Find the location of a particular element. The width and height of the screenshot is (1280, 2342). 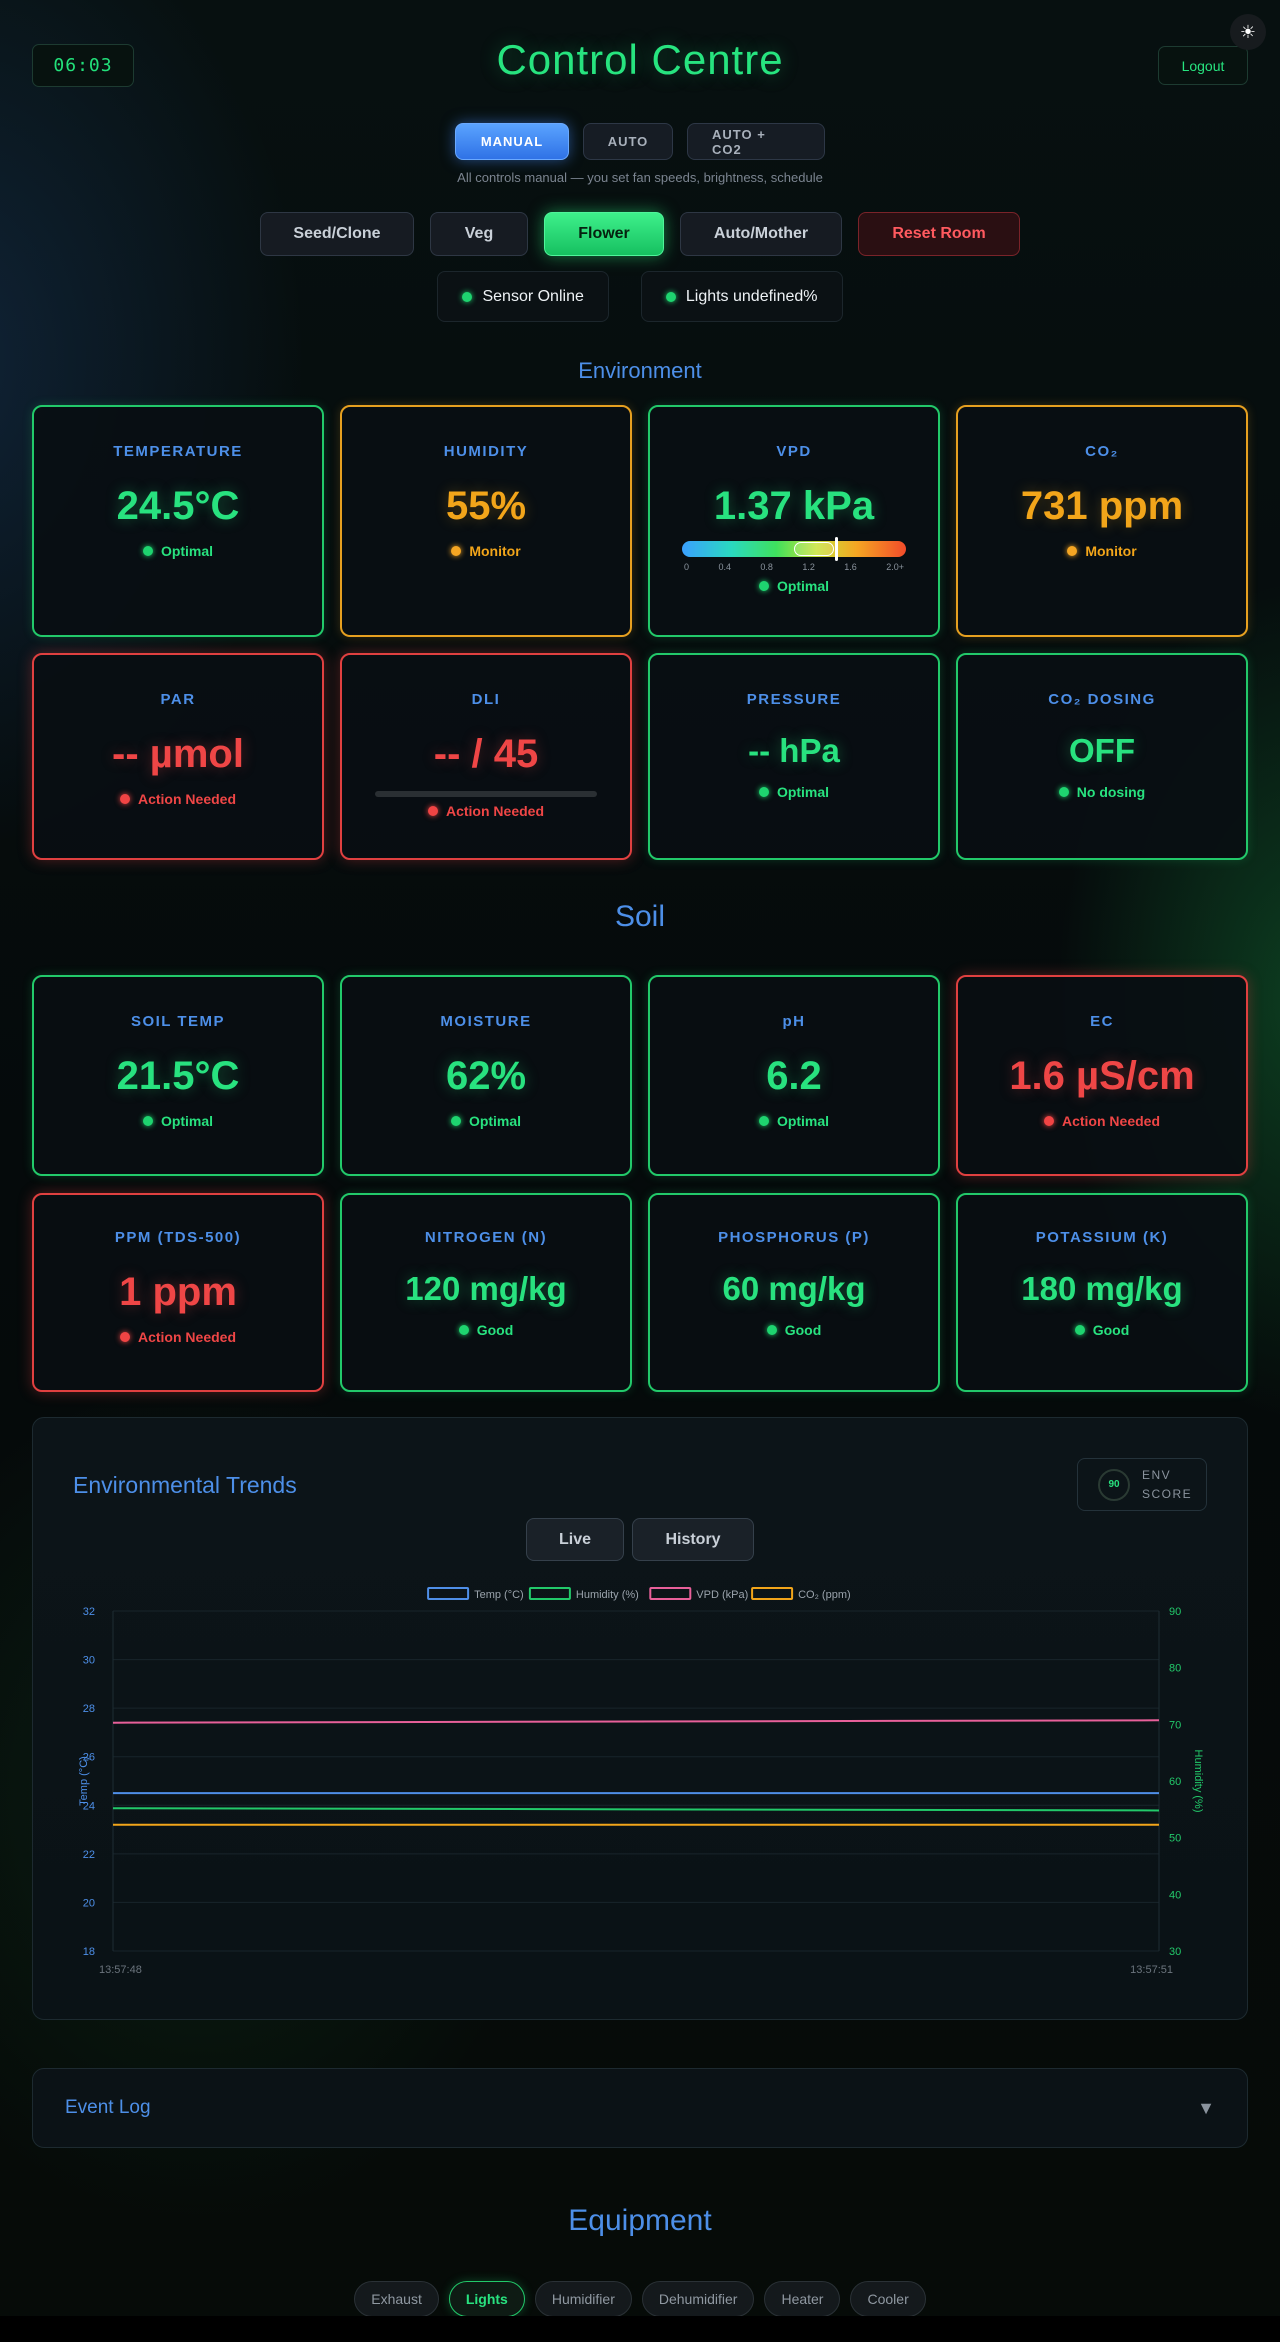

vpd-scale-ticks: 0 0.4 0.8 1.2 1.6 2.0+ is located at coordinates (794, 567).